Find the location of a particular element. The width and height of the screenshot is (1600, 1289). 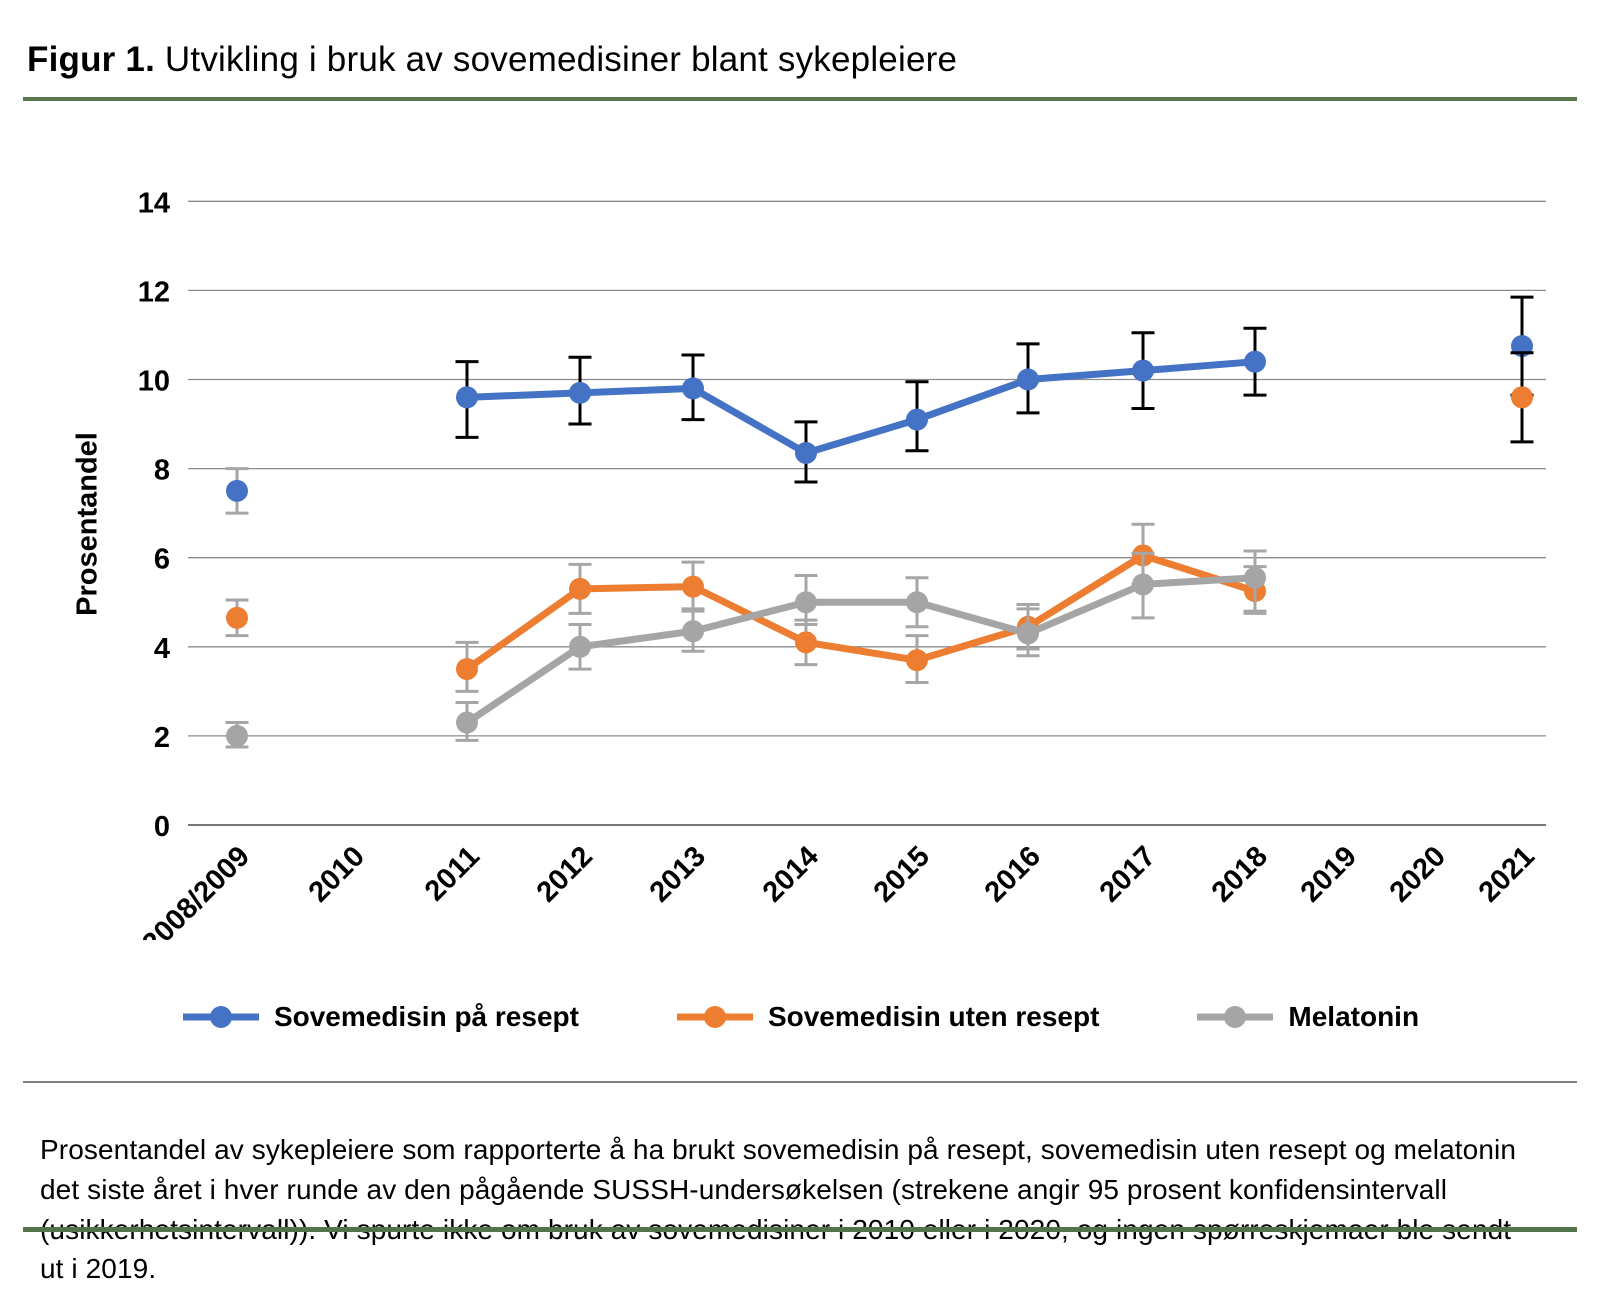

legend-label: Sovemedisin uten resept is located at coordinates (933, 1016).